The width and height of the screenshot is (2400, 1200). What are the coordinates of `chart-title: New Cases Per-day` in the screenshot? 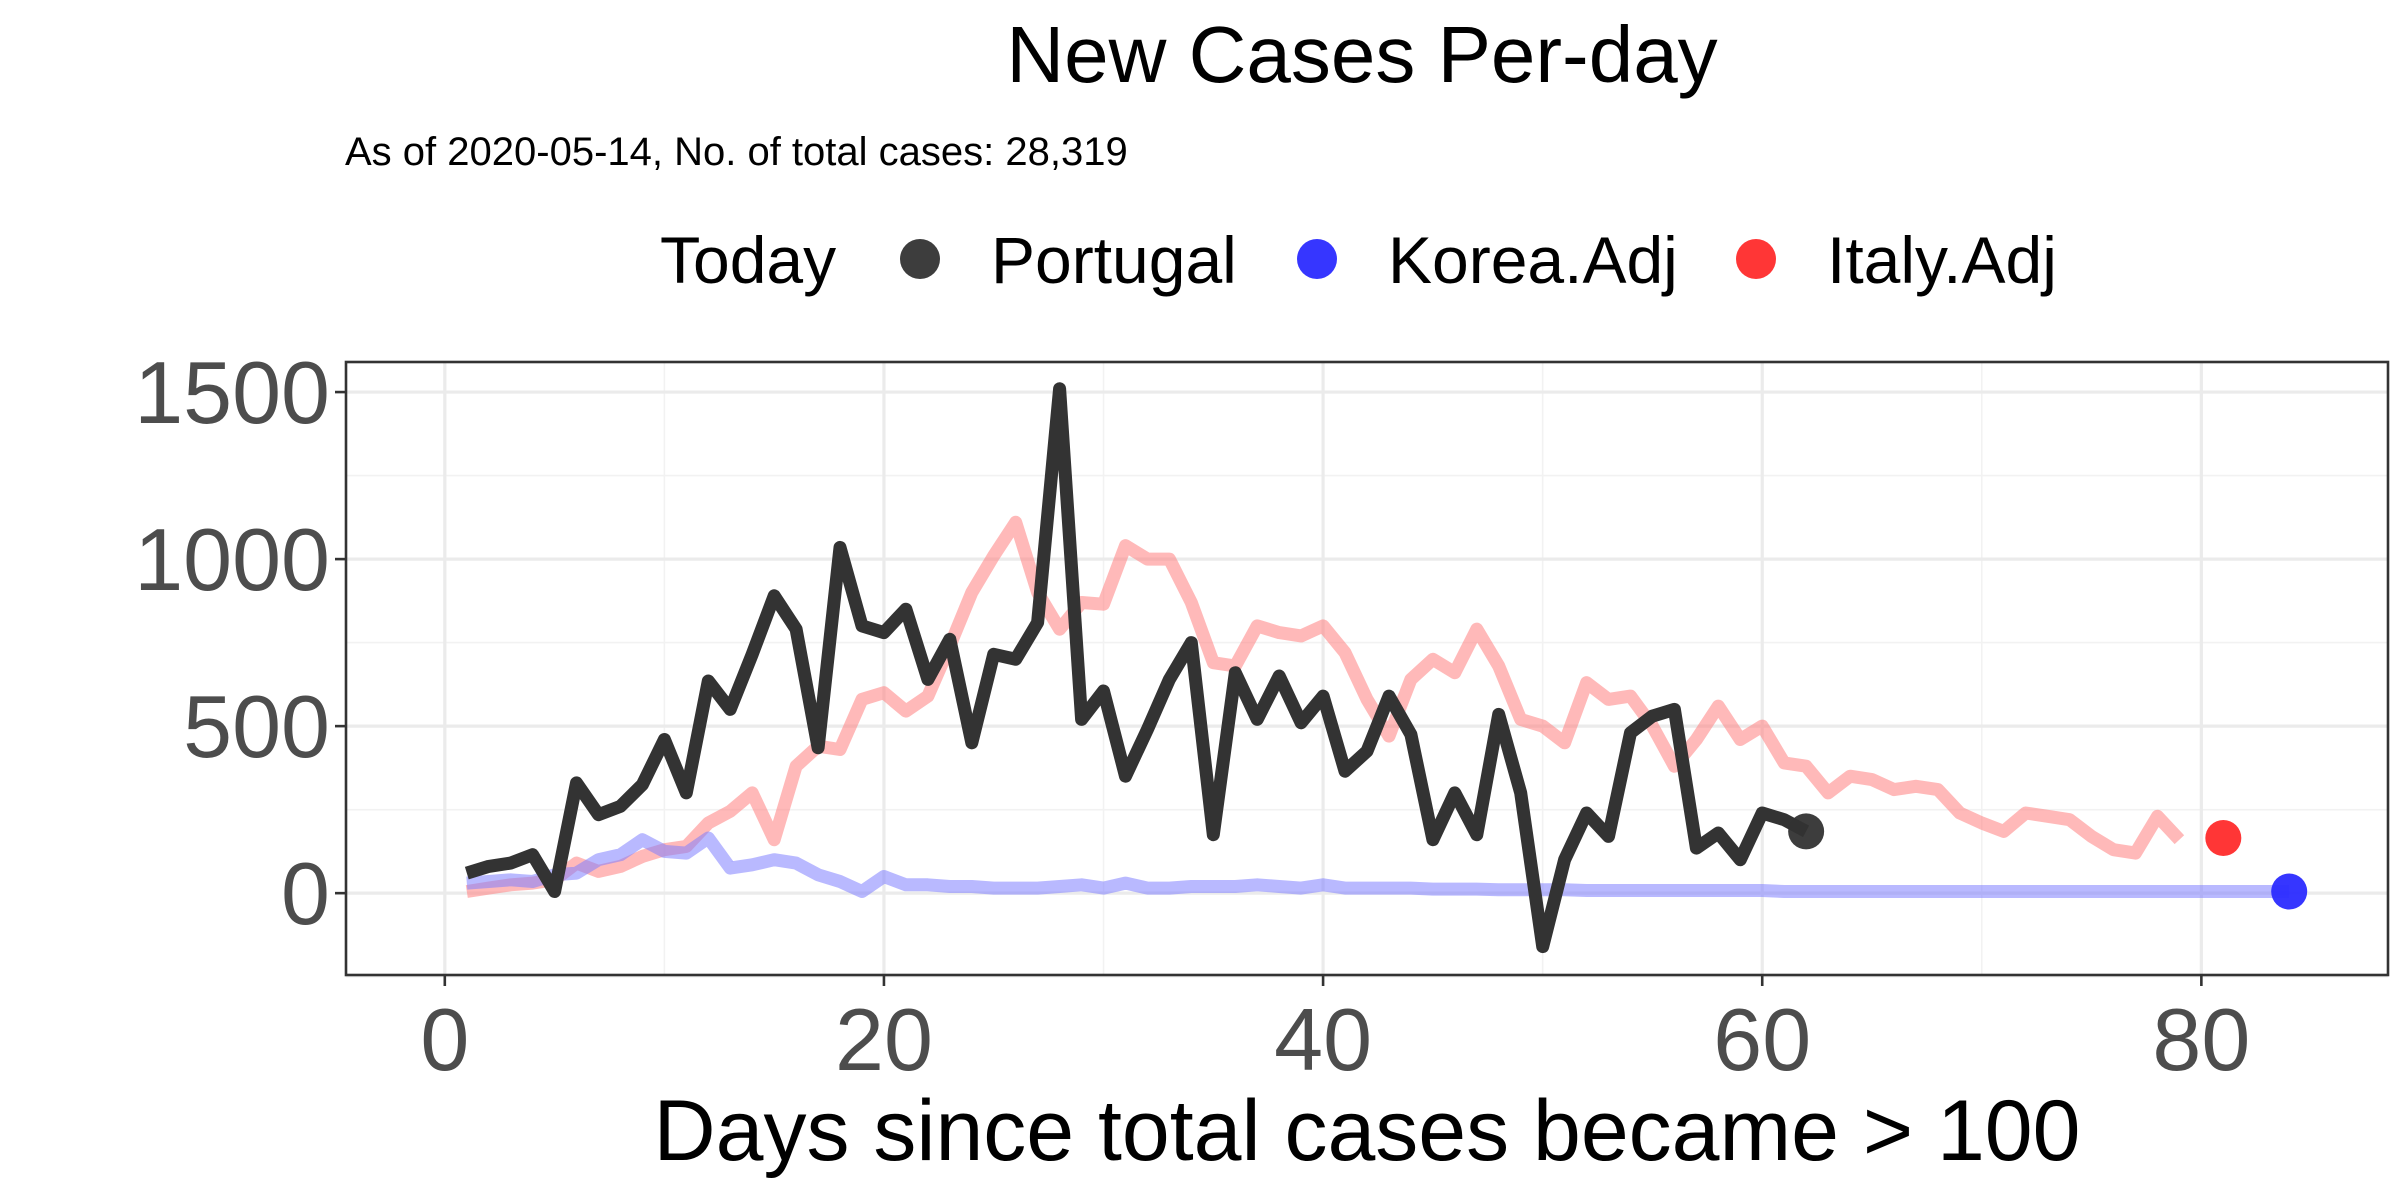 It's located at (1361, 54).